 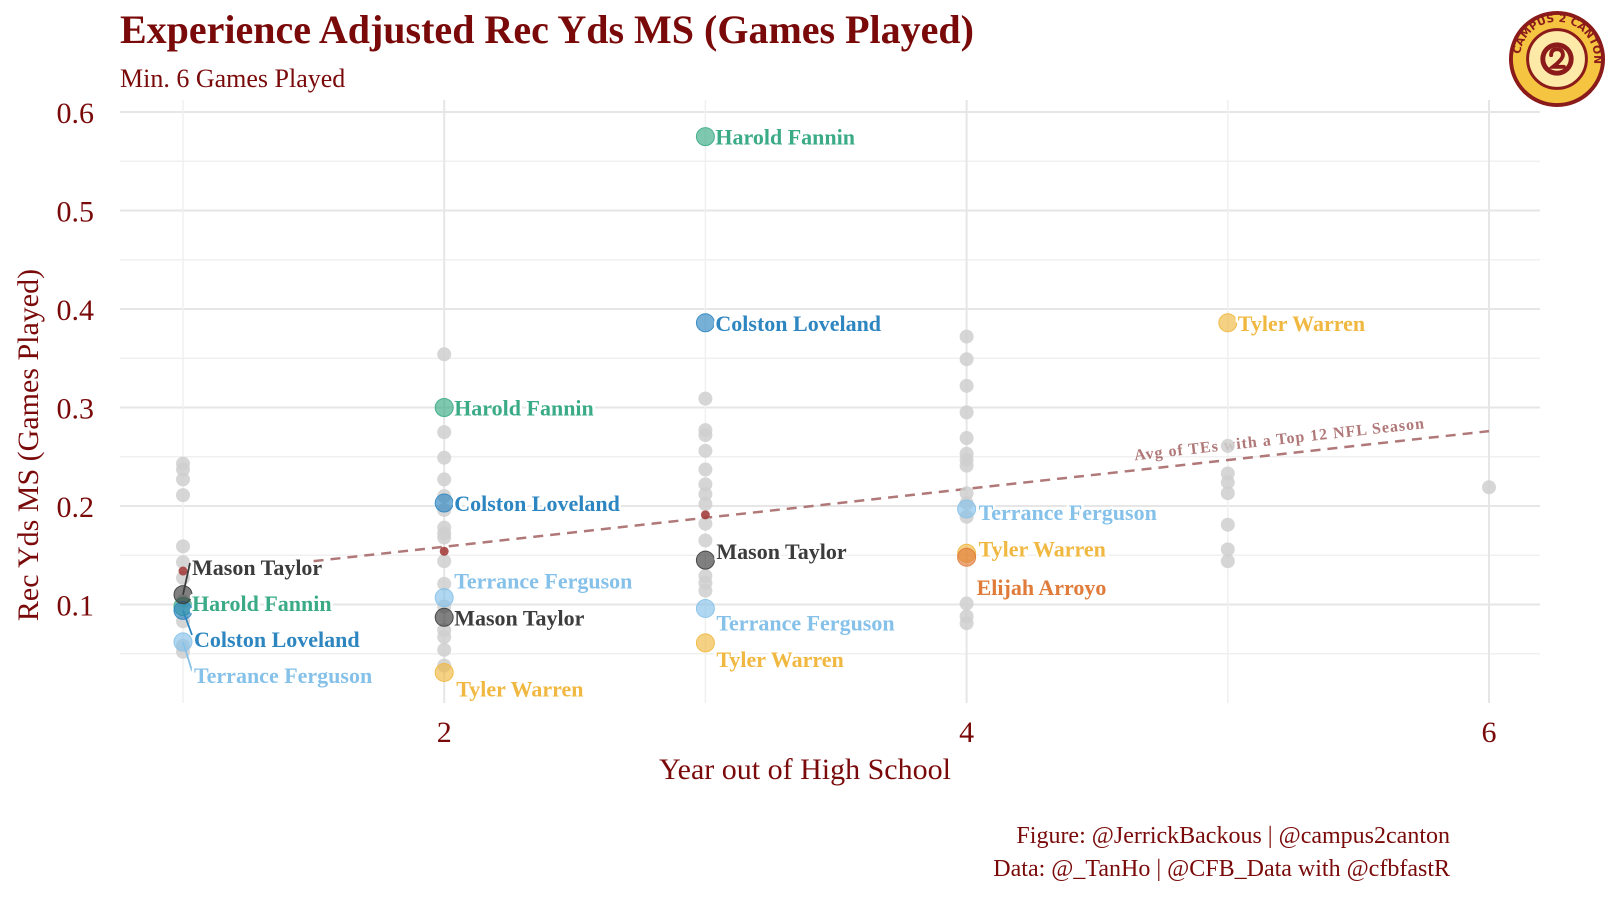 I want to click on x-tick-label: 6, so click(x=1489, y=732).